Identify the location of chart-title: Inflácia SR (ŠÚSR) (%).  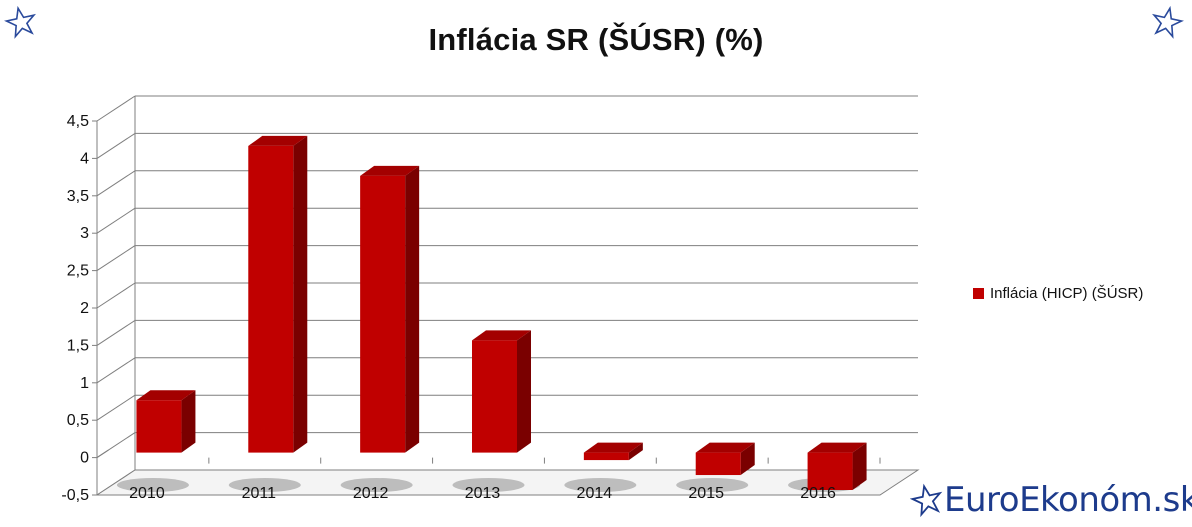
(596, 39).